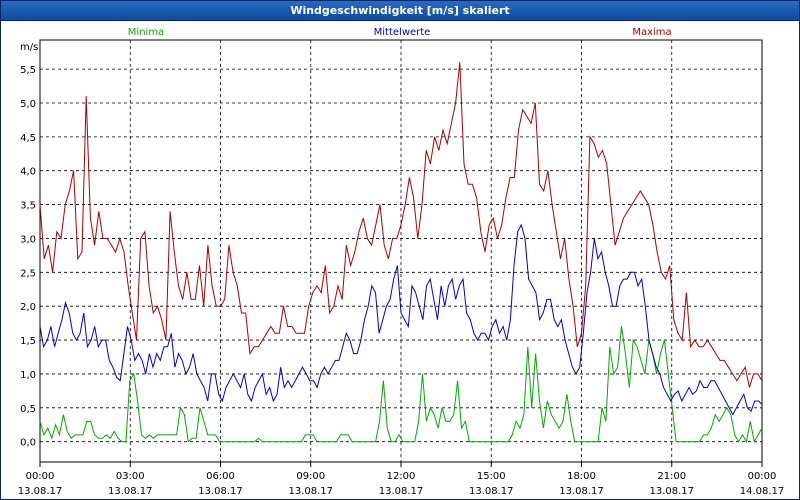 Image resolution: width=800 pixels, height=500 pixels. Describe the element at coordinates (28, 239) in the screenshot. I see `y-tick-label: 3,0` at that location.